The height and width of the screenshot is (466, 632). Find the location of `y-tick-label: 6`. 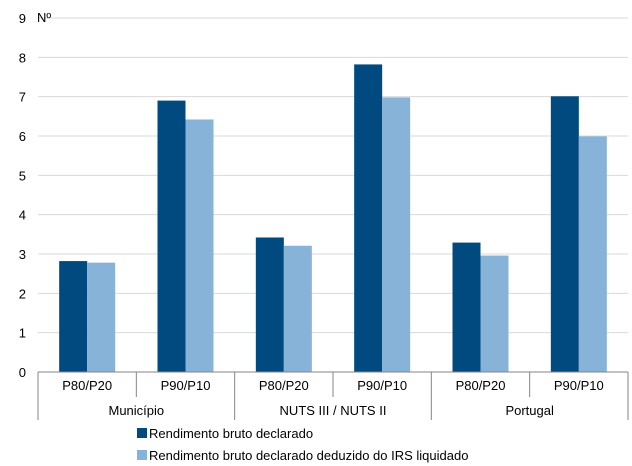

y-tick-label: 6 is located at coordinates (22, 136).